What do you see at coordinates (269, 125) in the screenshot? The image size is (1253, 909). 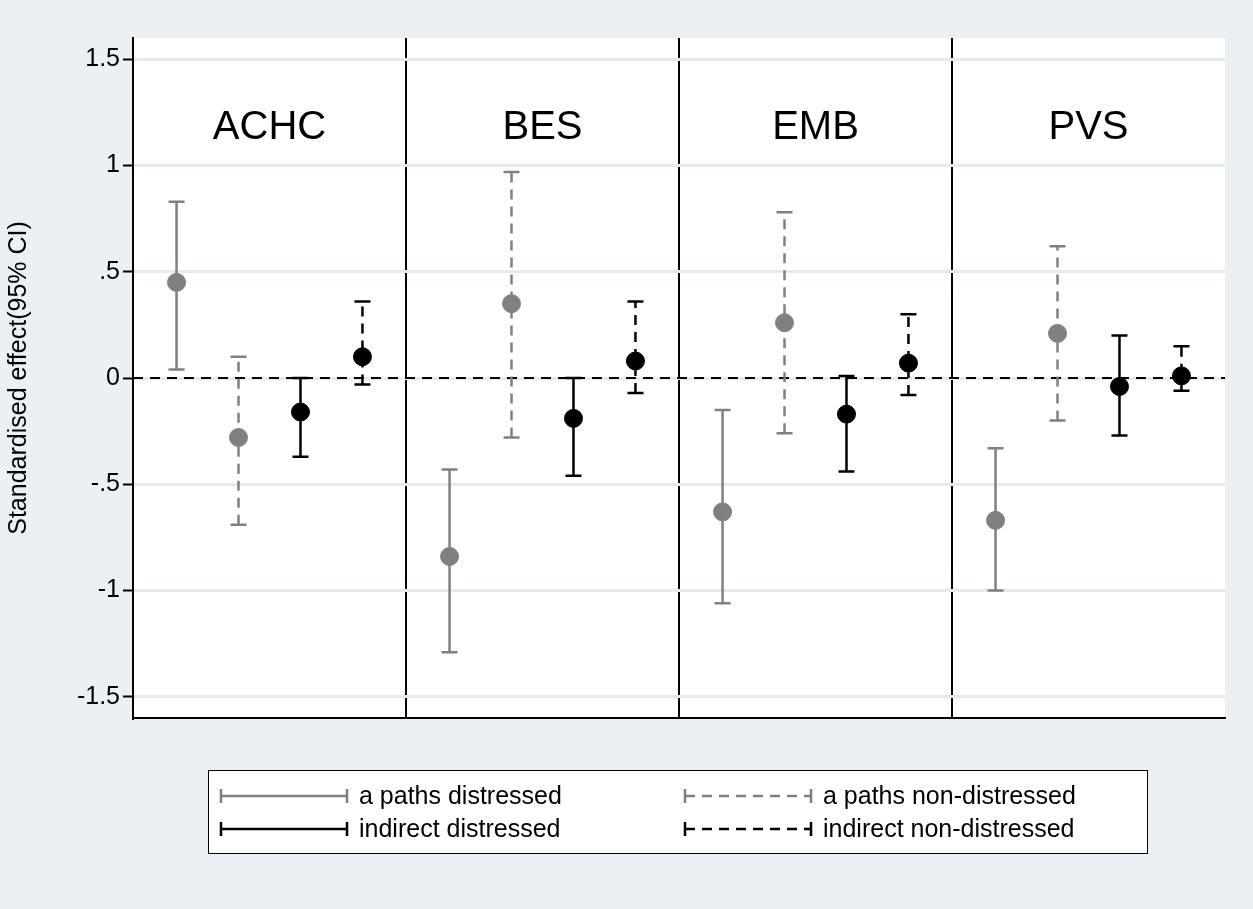 I see `x-tick-label: ACHC` at bounding box center [269, 125].